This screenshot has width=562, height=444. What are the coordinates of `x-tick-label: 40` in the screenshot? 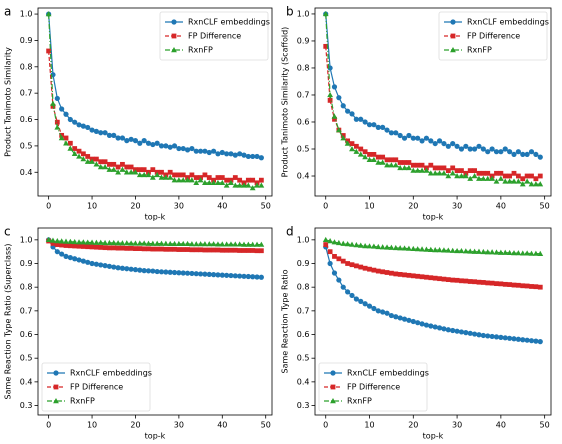 It's located at (222, 206).